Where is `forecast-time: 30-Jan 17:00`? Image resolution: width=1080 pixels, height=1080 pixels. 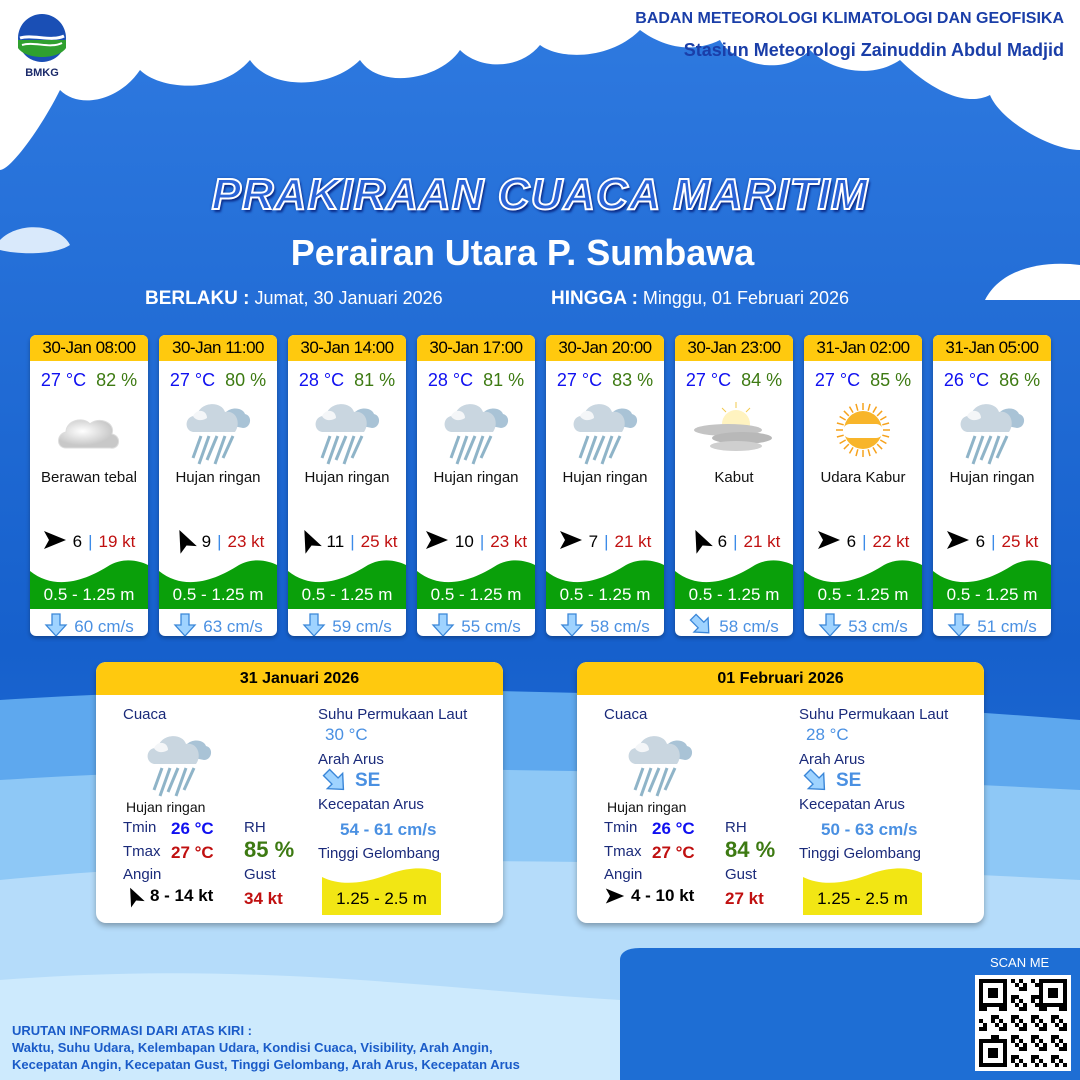
forecast-time: 30-Jan 17:00 is located at coordinates (476, 348).